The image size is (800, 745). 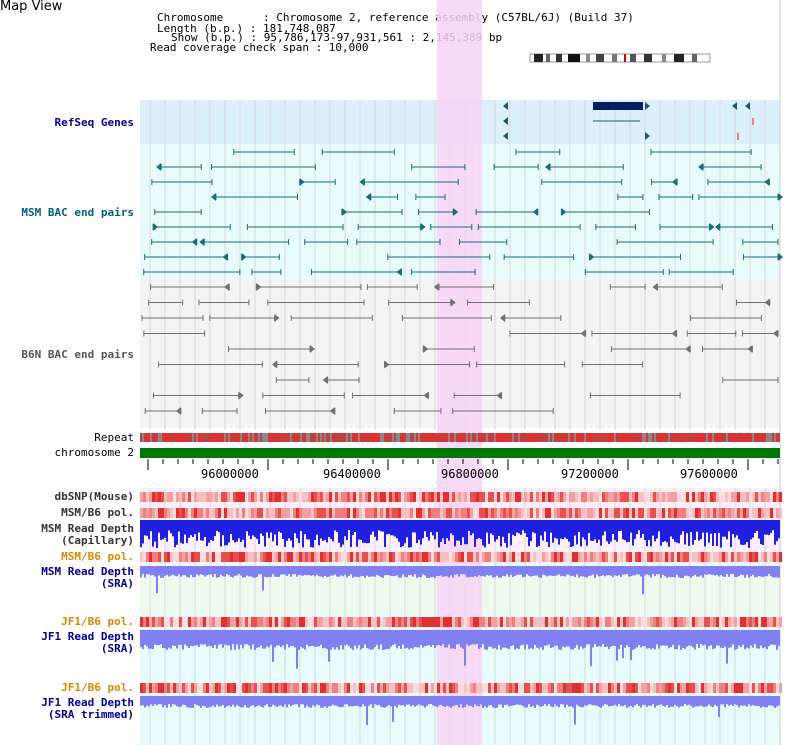 I want to click on chromosome-ideogram, so click(x=620, y=59).